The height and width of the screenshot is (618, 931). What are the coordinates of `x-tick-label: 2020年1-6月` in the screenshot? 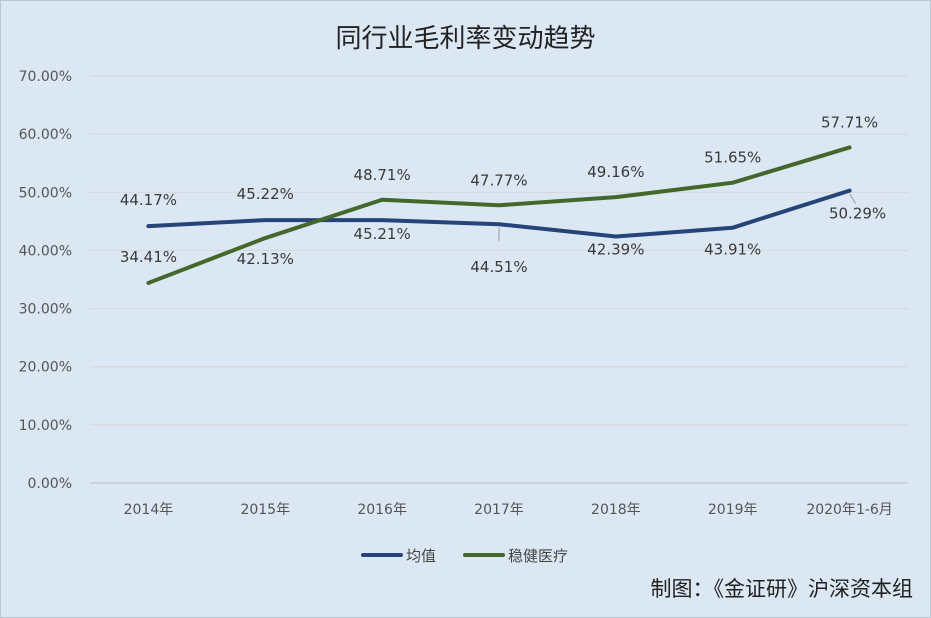 It's located at (849, 510).